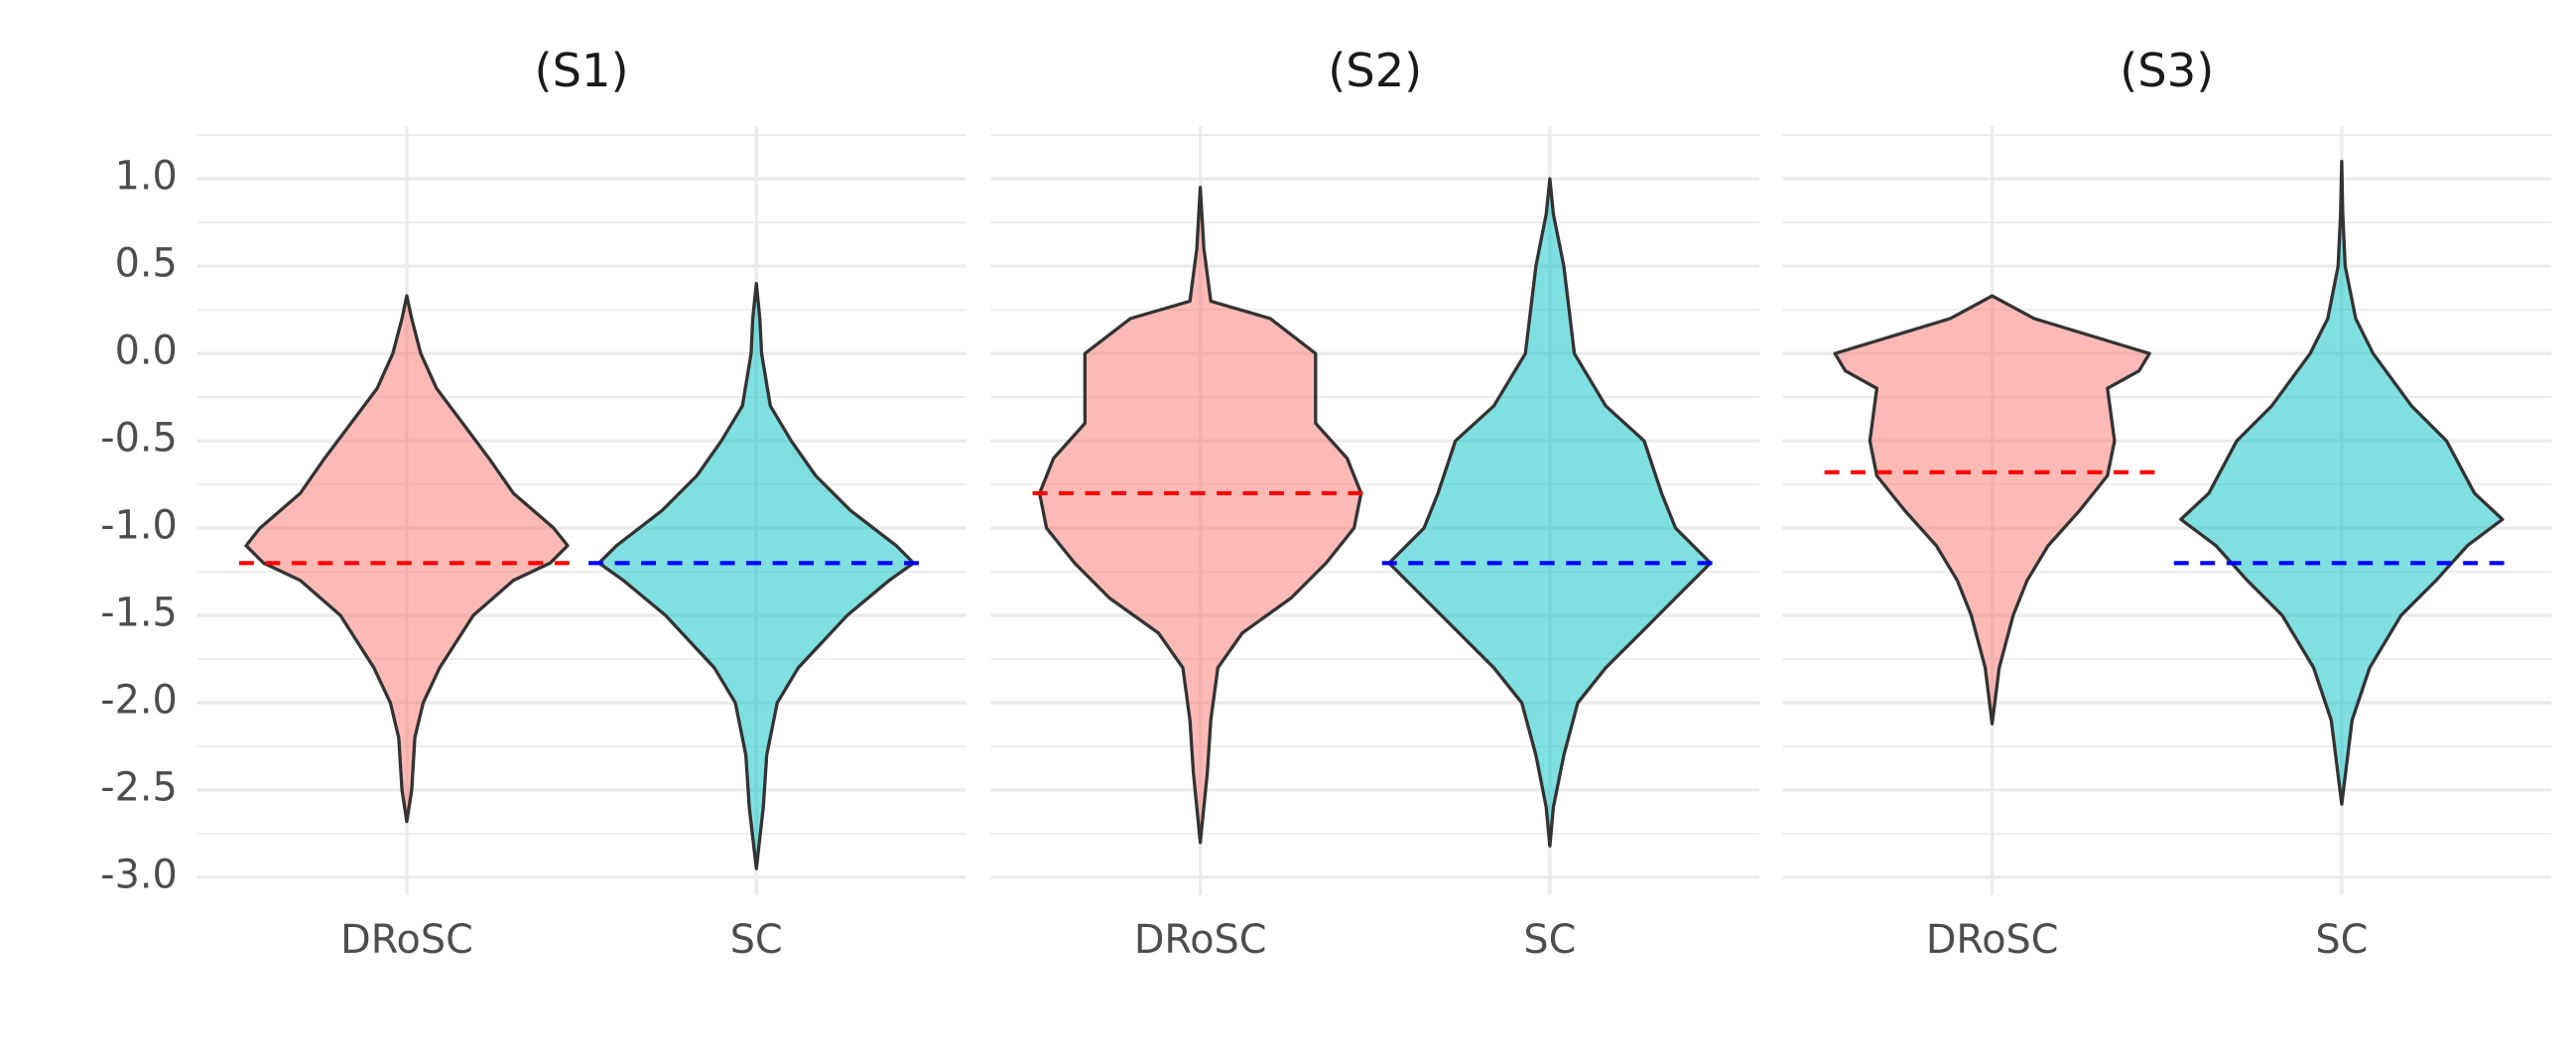 This screenshot has width=2576, height=1064. I want to click on y-tick-label: -3.0, so click(139, 875).